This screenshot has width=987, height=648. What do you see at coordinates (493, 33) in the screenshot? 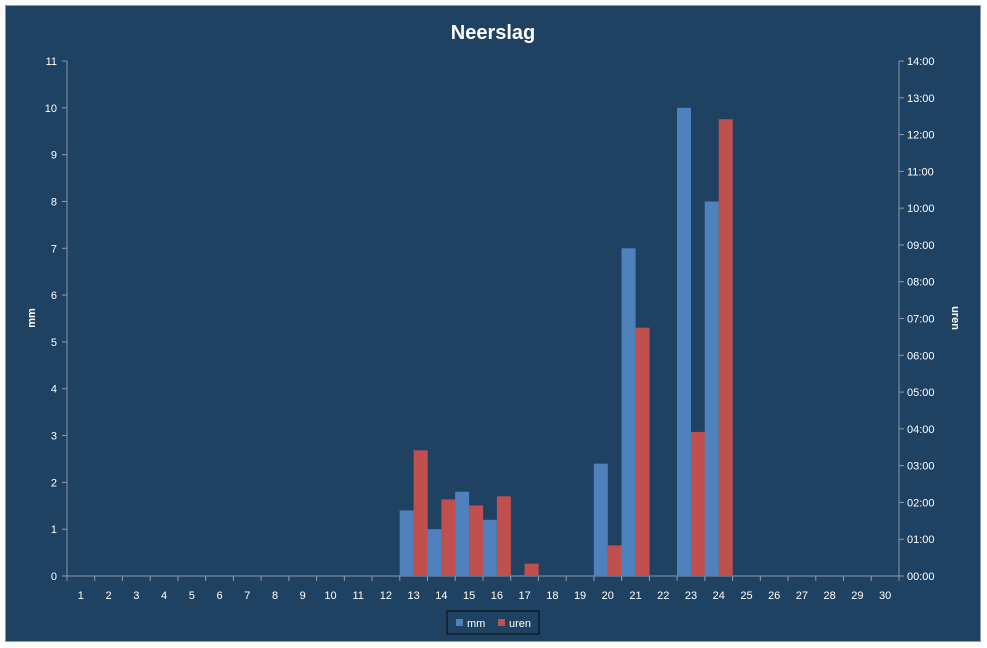
I see `chart-title: Neerslag` at bounding box center [493, 33].